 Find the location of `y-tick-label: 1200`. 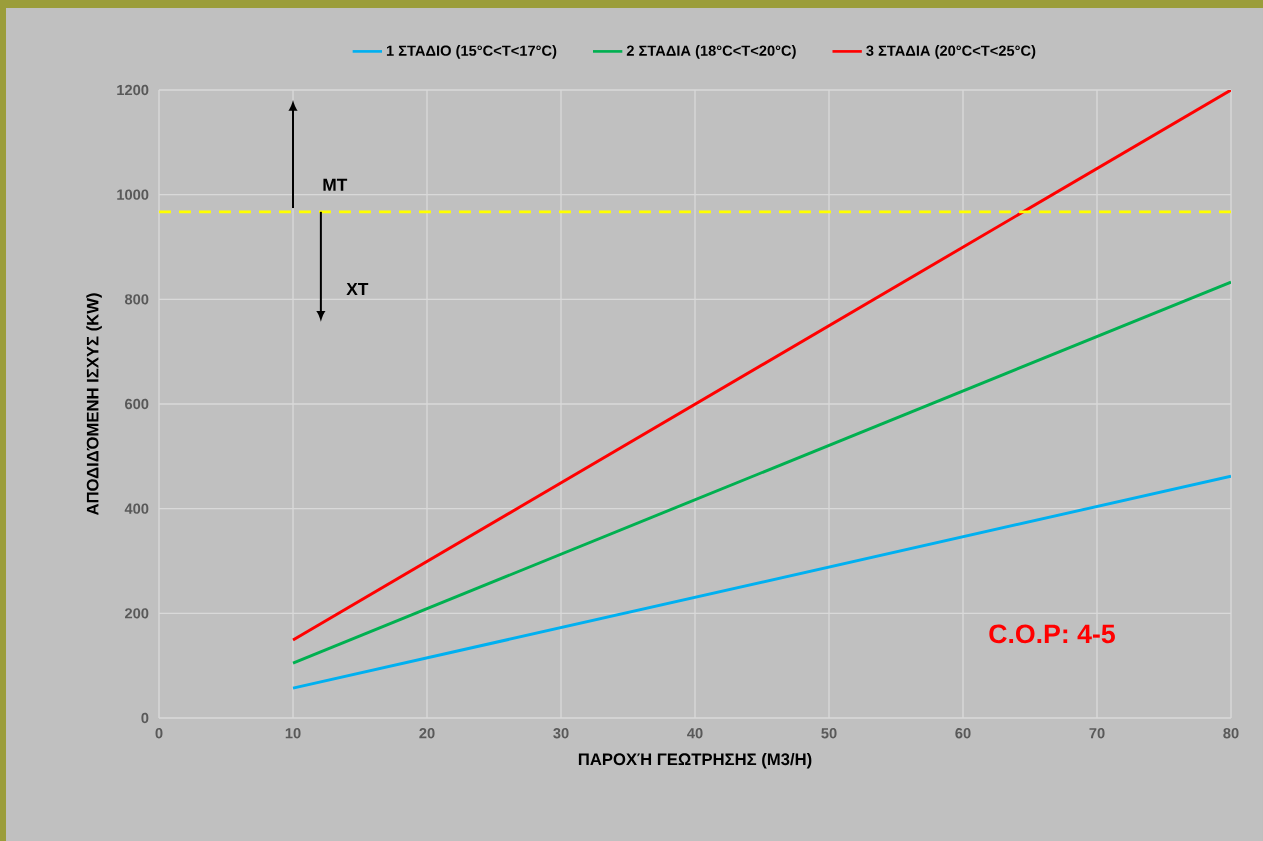

y-tick-label: 1200 is located at coordinates (133, 90).